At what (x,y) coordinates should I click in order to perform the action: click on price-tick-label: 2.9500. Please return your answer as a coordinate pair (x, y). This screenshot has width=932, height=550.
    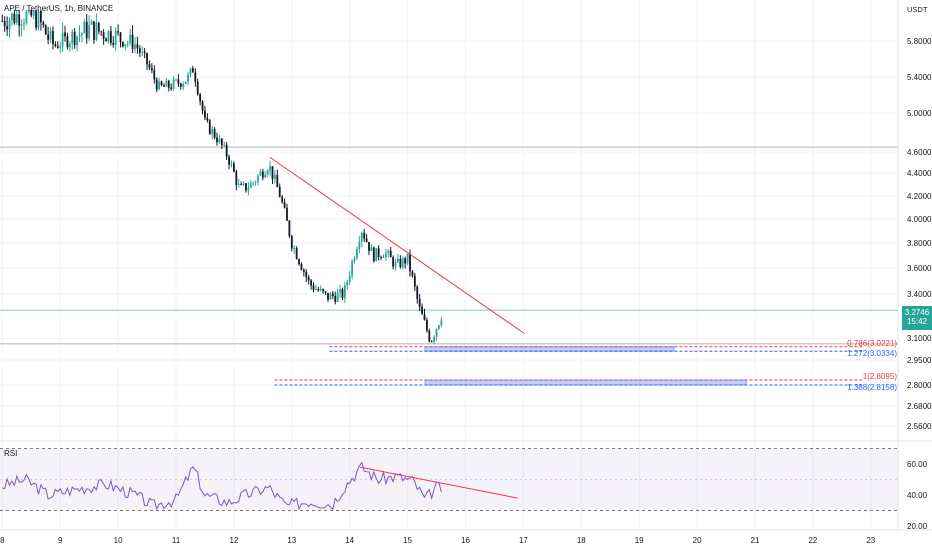
    Looking at the image, I should click on (919, 360).